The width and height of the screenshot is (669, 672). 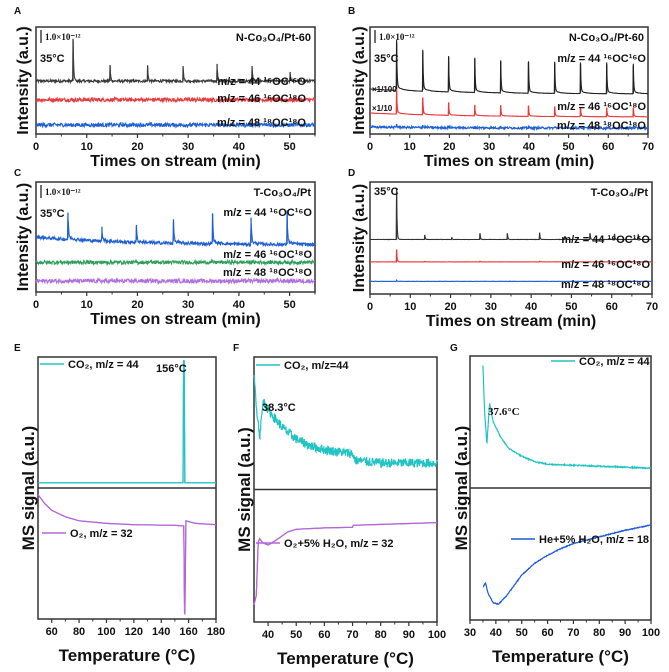 I want to click on panel-label: G, so click(x=454, y=348).